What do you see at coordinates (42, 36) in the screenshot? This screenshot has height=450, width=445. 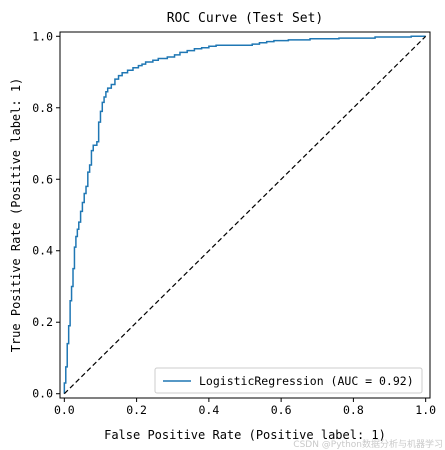 I see `y-tick-label: 1.0` at bounding box center [42, 36].